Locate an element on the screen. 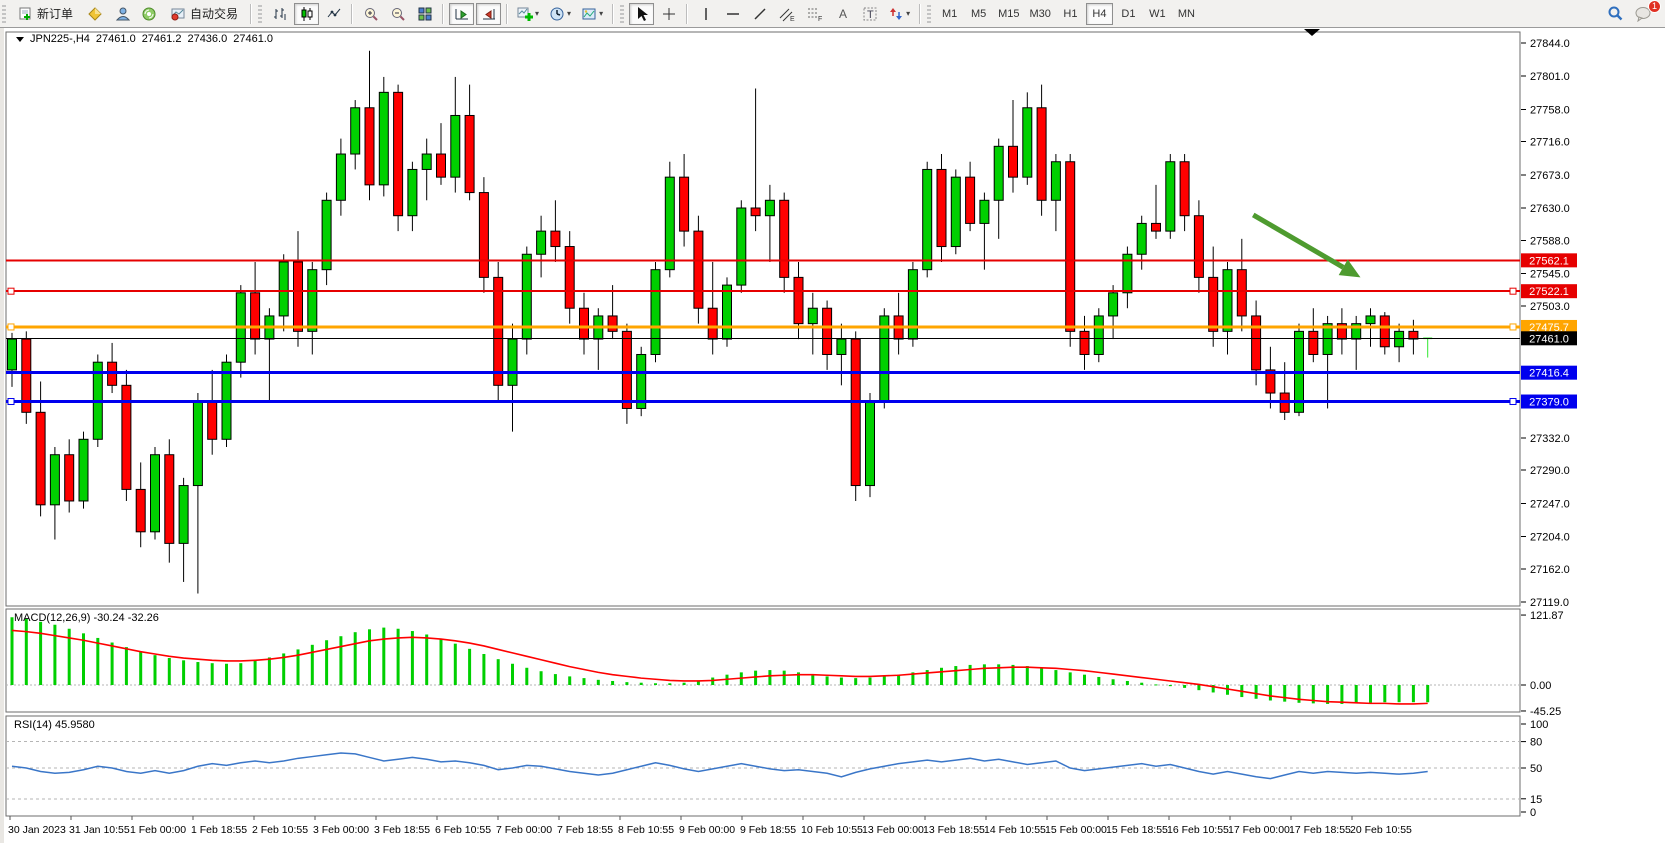 The image size is (1665, 843). timeframe-mn-button: MN is located at coordinates (1186, 14).